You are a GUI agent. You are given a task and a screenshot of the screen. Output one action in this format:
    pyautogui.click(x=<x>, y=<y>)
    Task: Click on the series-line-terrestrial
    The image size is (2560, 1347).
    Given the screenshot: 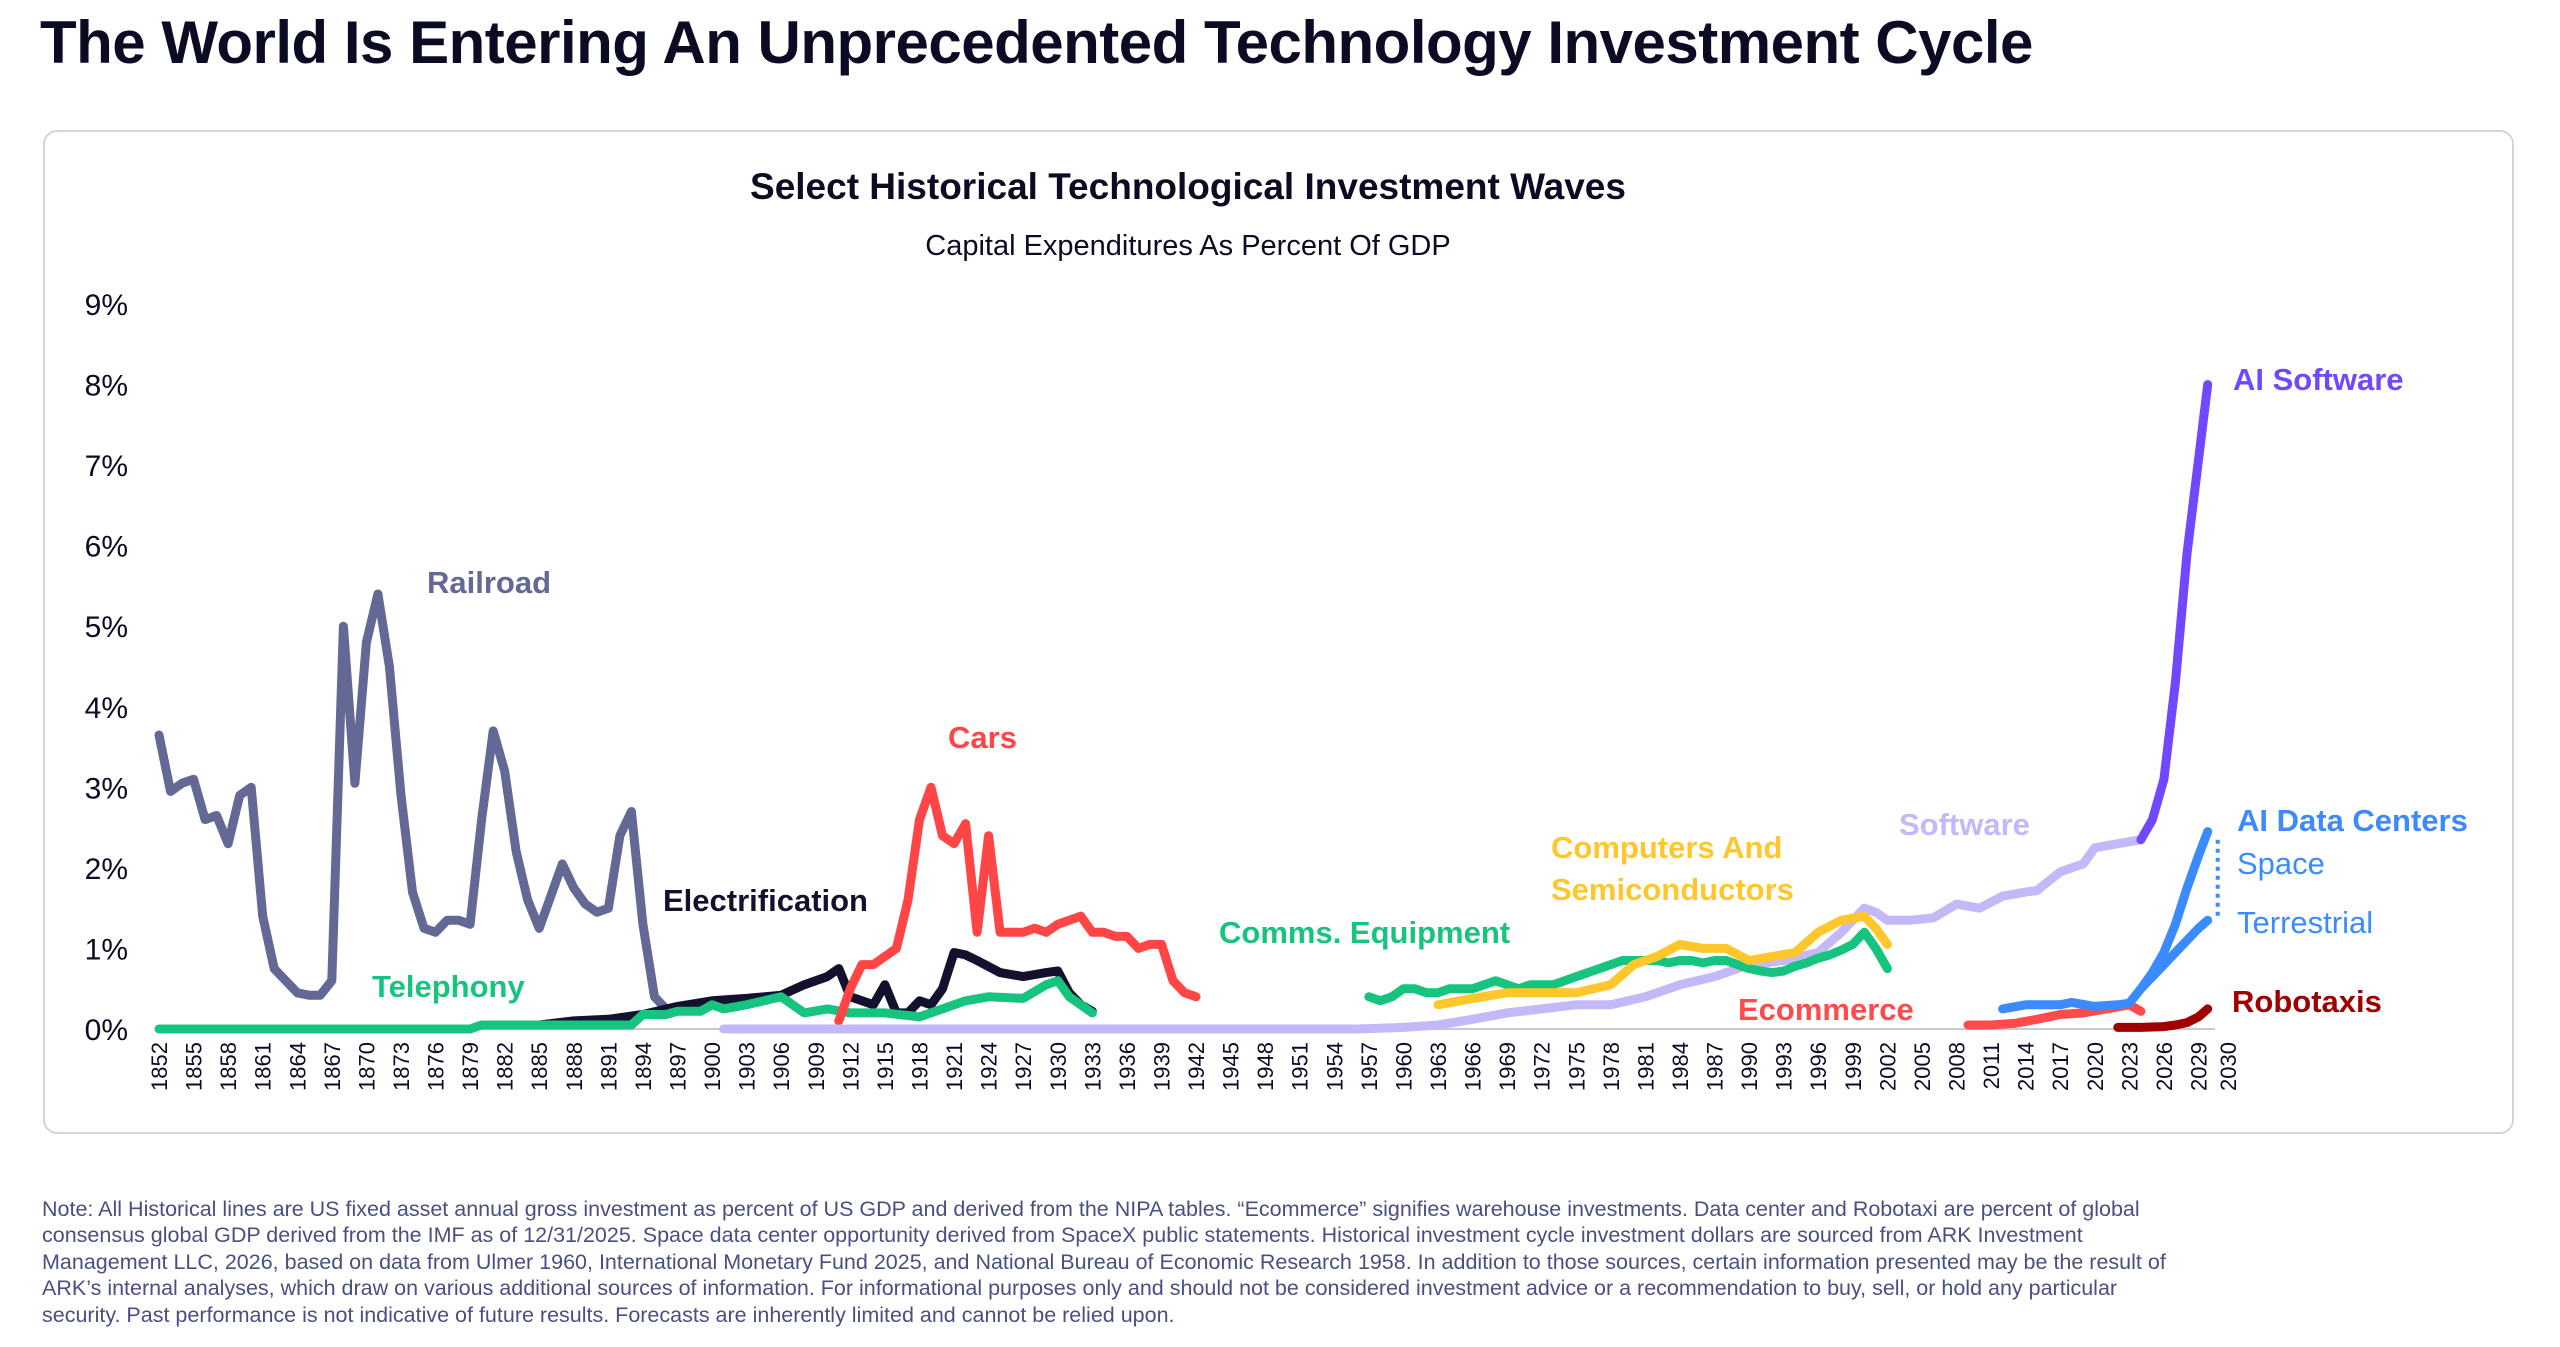 What is the action you would take?
    pyautogui.click(x=2174, y=954)
    